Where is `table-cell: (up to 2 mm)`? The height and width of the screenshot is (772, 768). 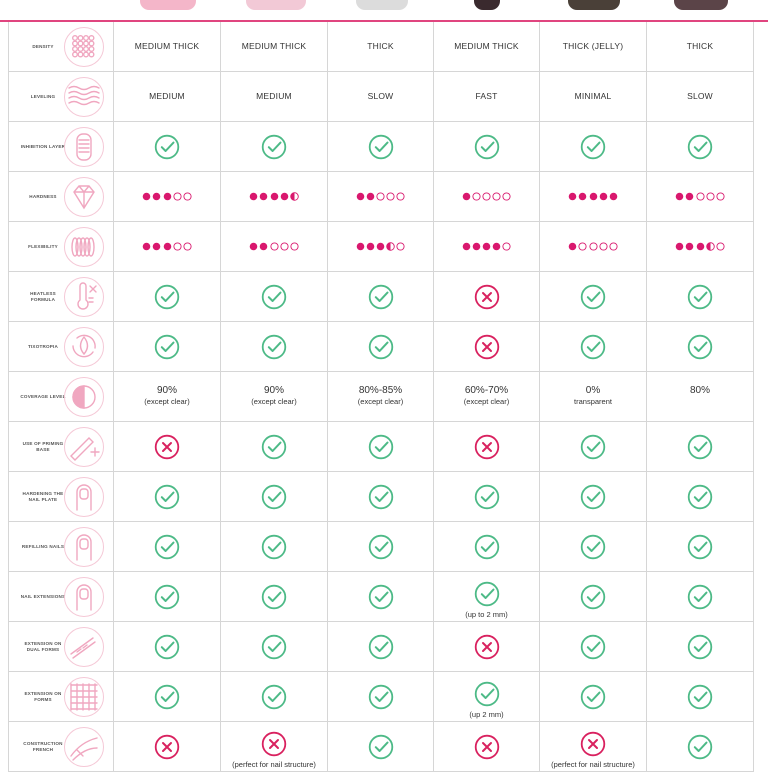 table-cell: (up to 2 mm) is located at coordinates (487, 597).